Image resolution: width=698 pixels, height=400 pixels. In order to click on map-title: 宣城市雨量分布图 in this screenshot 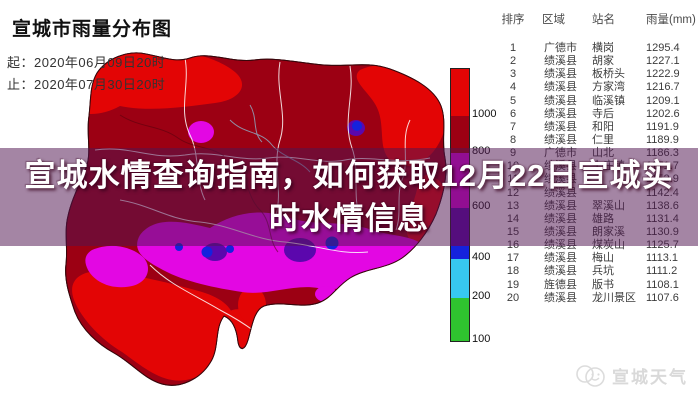, I will do `click(92, 29)`.